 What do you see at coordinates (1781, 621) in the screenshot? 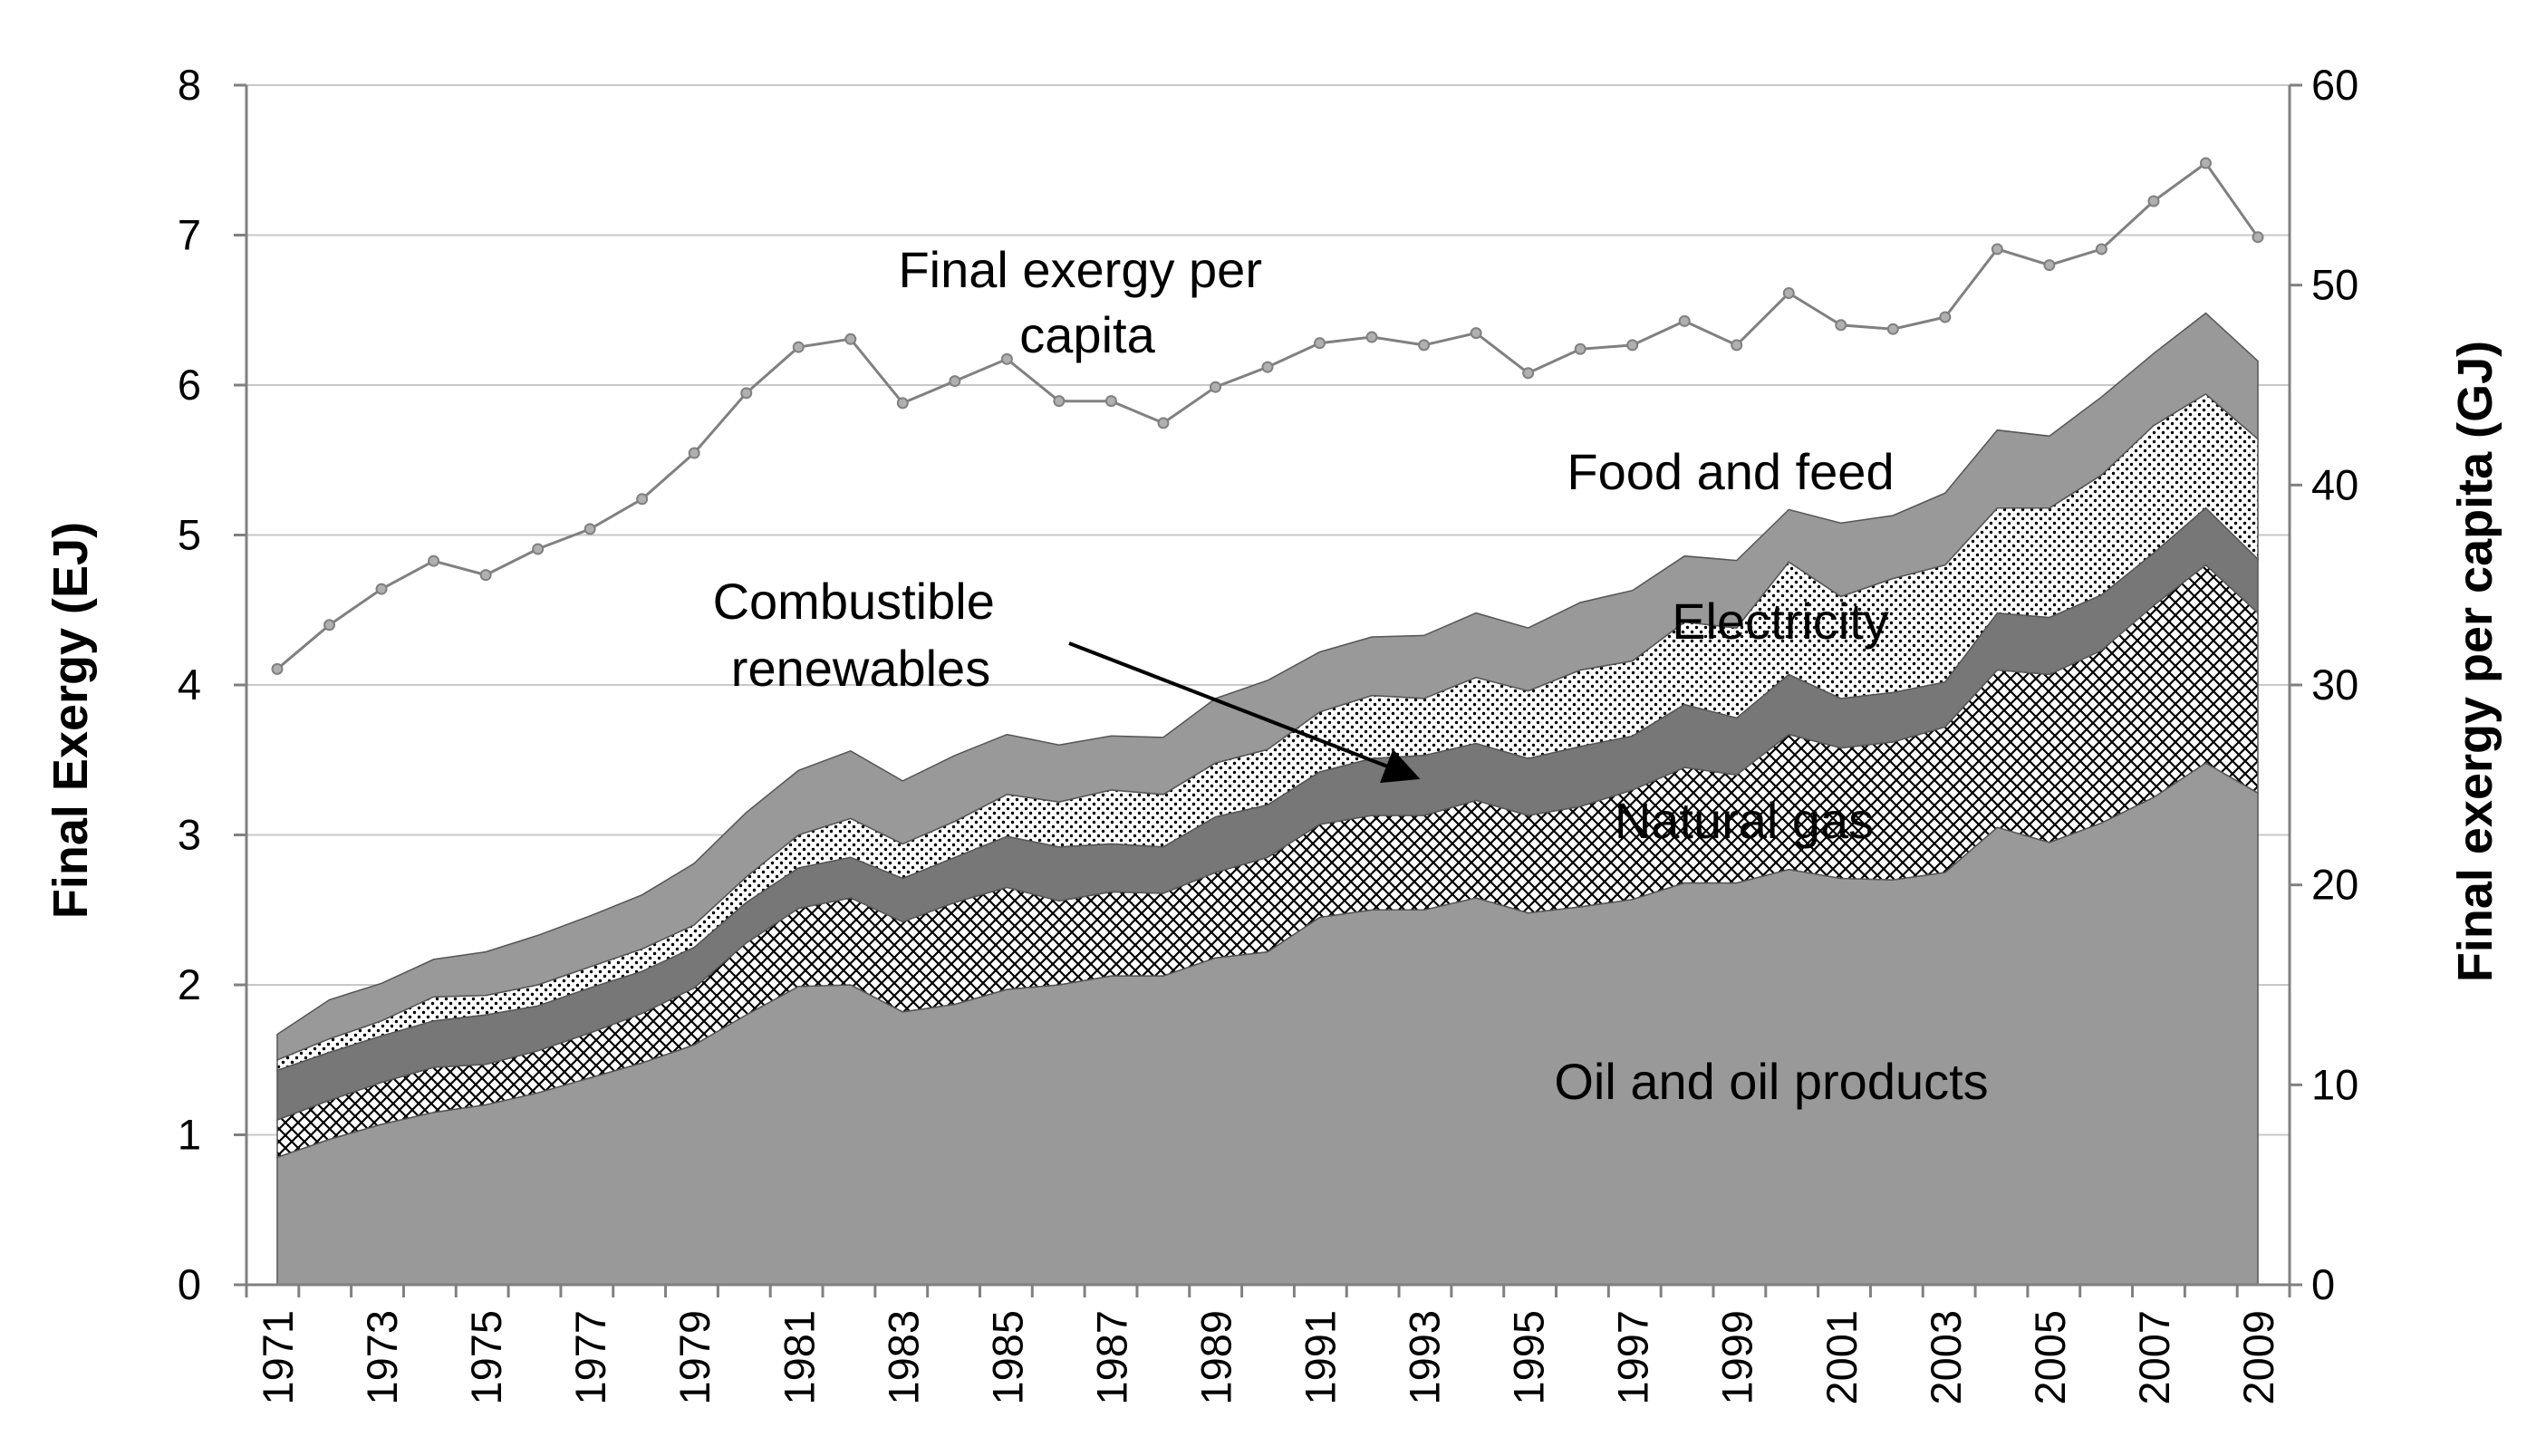
I see `annotation-electricity: Electricity` at bounding box center [1781, 621].